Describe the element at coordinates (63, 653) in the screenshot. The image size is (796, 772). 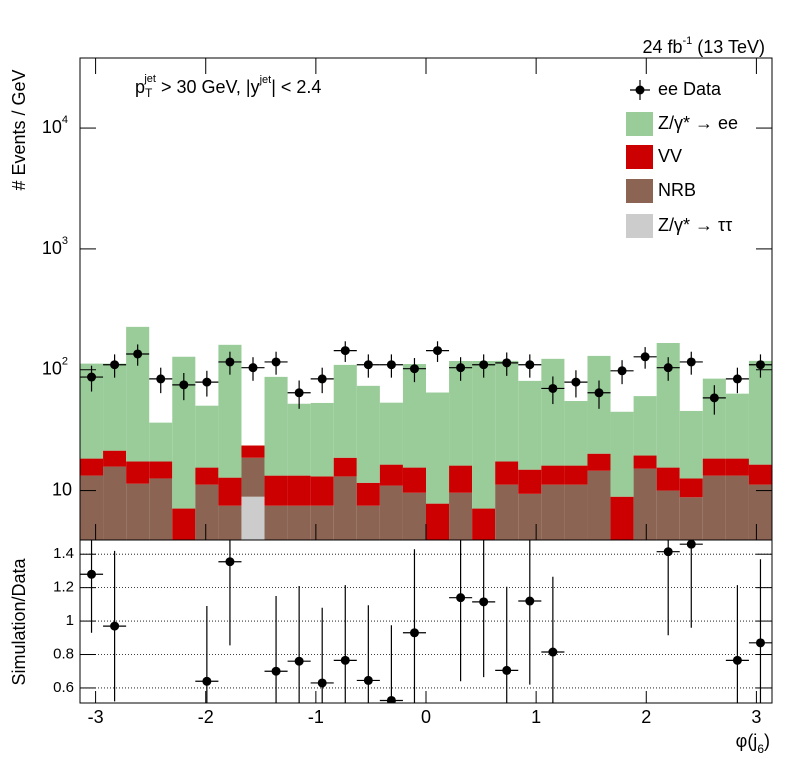
I see `y-tick-label: 0.8` at that location.